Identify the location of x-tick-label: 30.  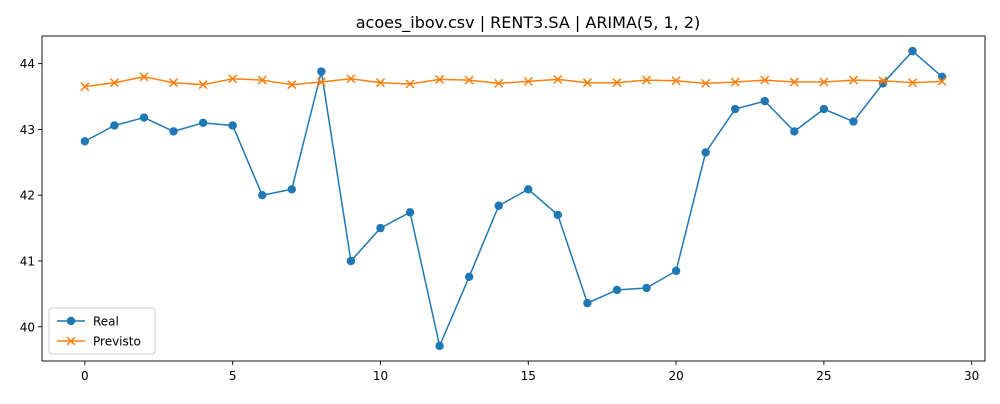
(971, 376).